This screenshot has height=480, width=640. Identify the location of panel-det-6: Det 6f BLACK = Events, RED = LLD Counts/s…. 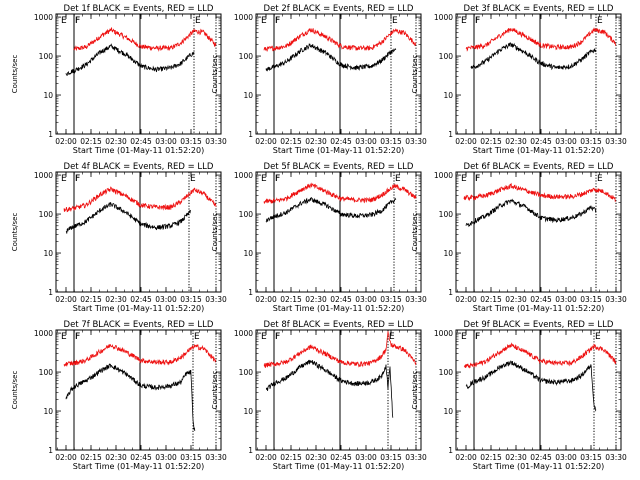
(519, 237).